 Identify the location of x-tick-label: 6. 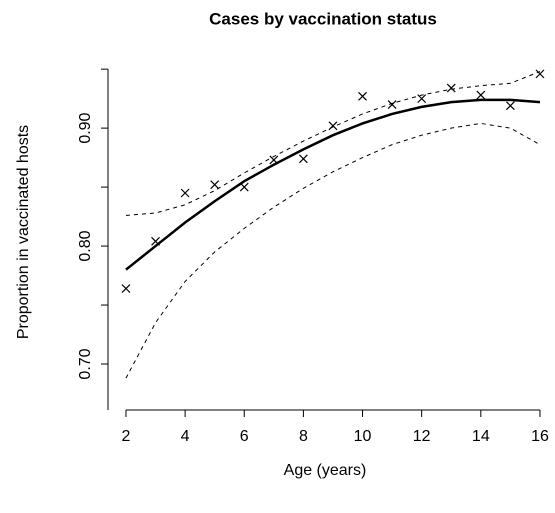
(244, 436).